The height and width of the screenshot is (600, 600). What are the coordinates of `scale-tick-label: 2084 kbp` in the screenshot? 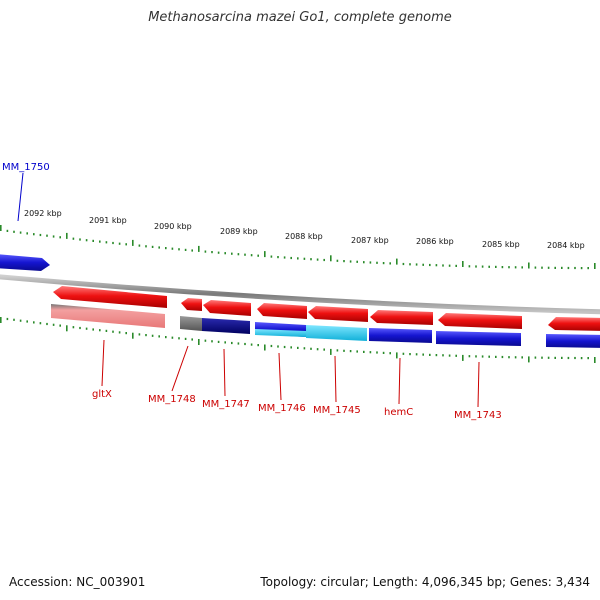 It's located at (566, 245).